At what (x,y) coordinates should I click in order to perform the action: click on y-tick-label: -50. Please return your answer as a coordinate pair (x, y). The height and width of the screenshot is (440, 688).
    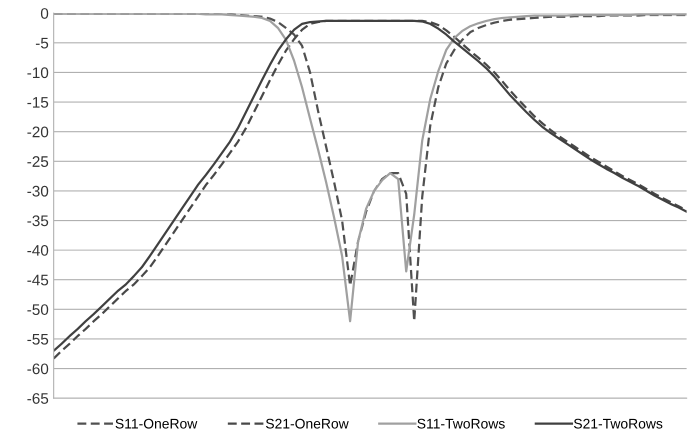
    Looking at the image, I should click on (37, 310).